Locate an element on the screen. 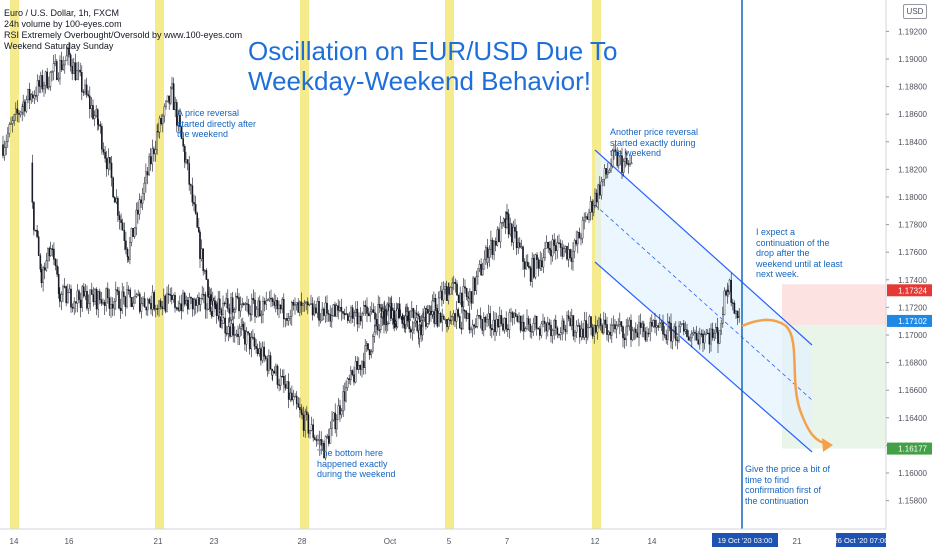 The height and width of the screenshot is (550, 932). projection-path is located at coordinates (785, 382).